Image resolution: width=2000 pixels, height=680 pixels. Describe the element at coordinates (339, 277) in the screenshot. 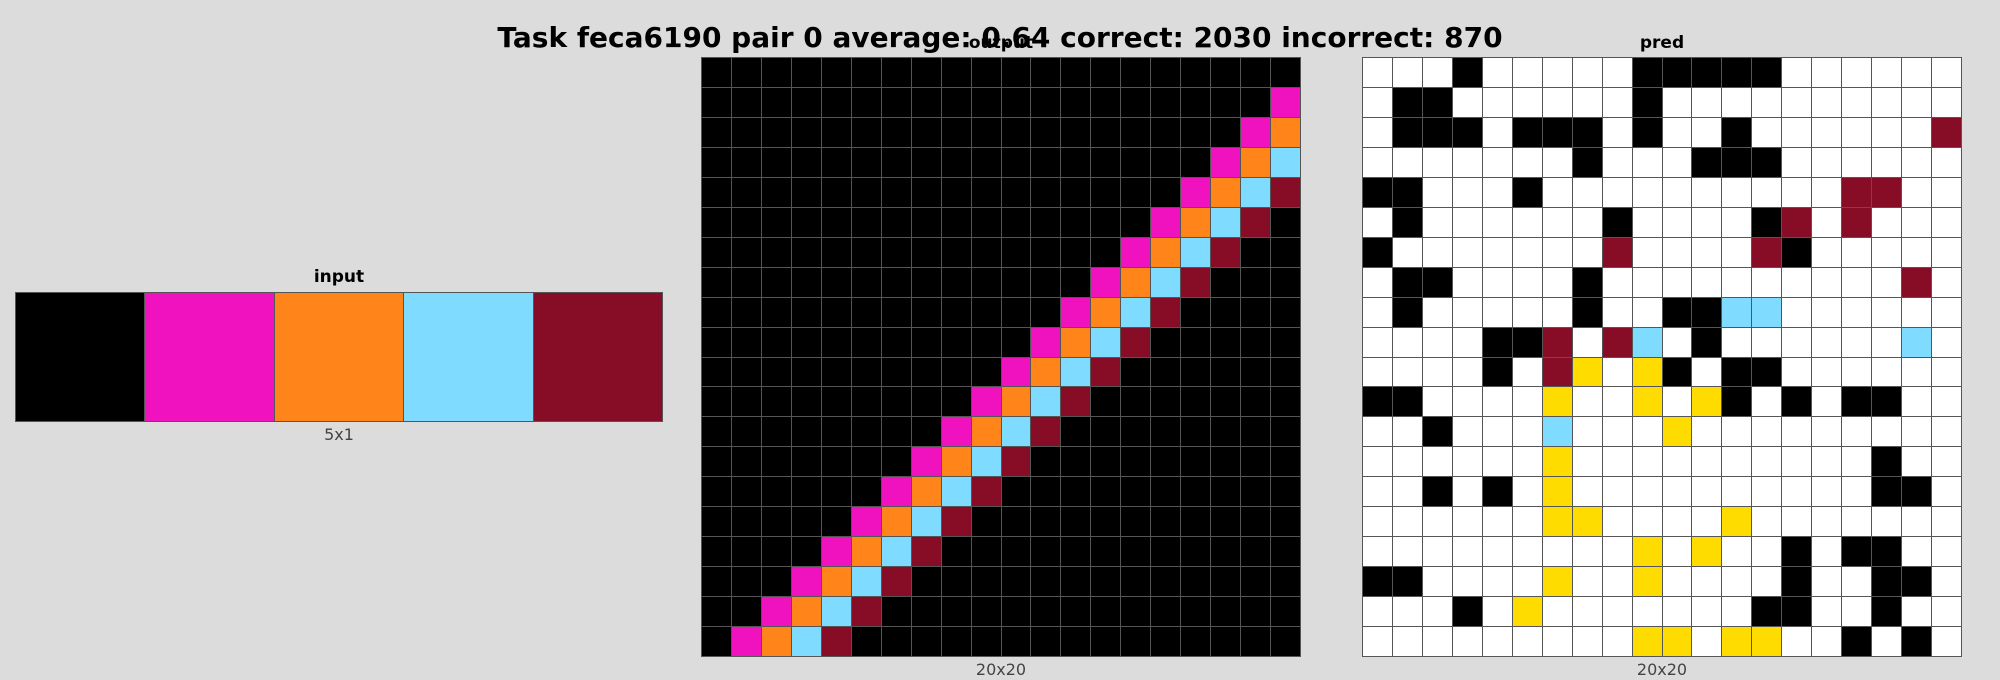

I see `input-panel-label: input` at that location.